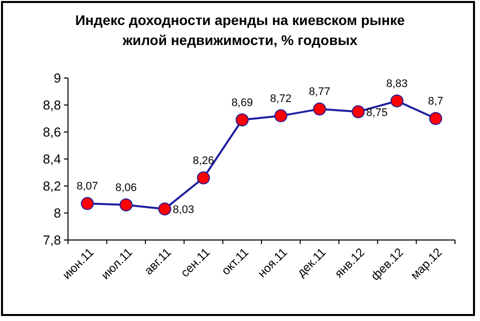  I want to click on y-tick-label: 7,8, so click(51, 240).